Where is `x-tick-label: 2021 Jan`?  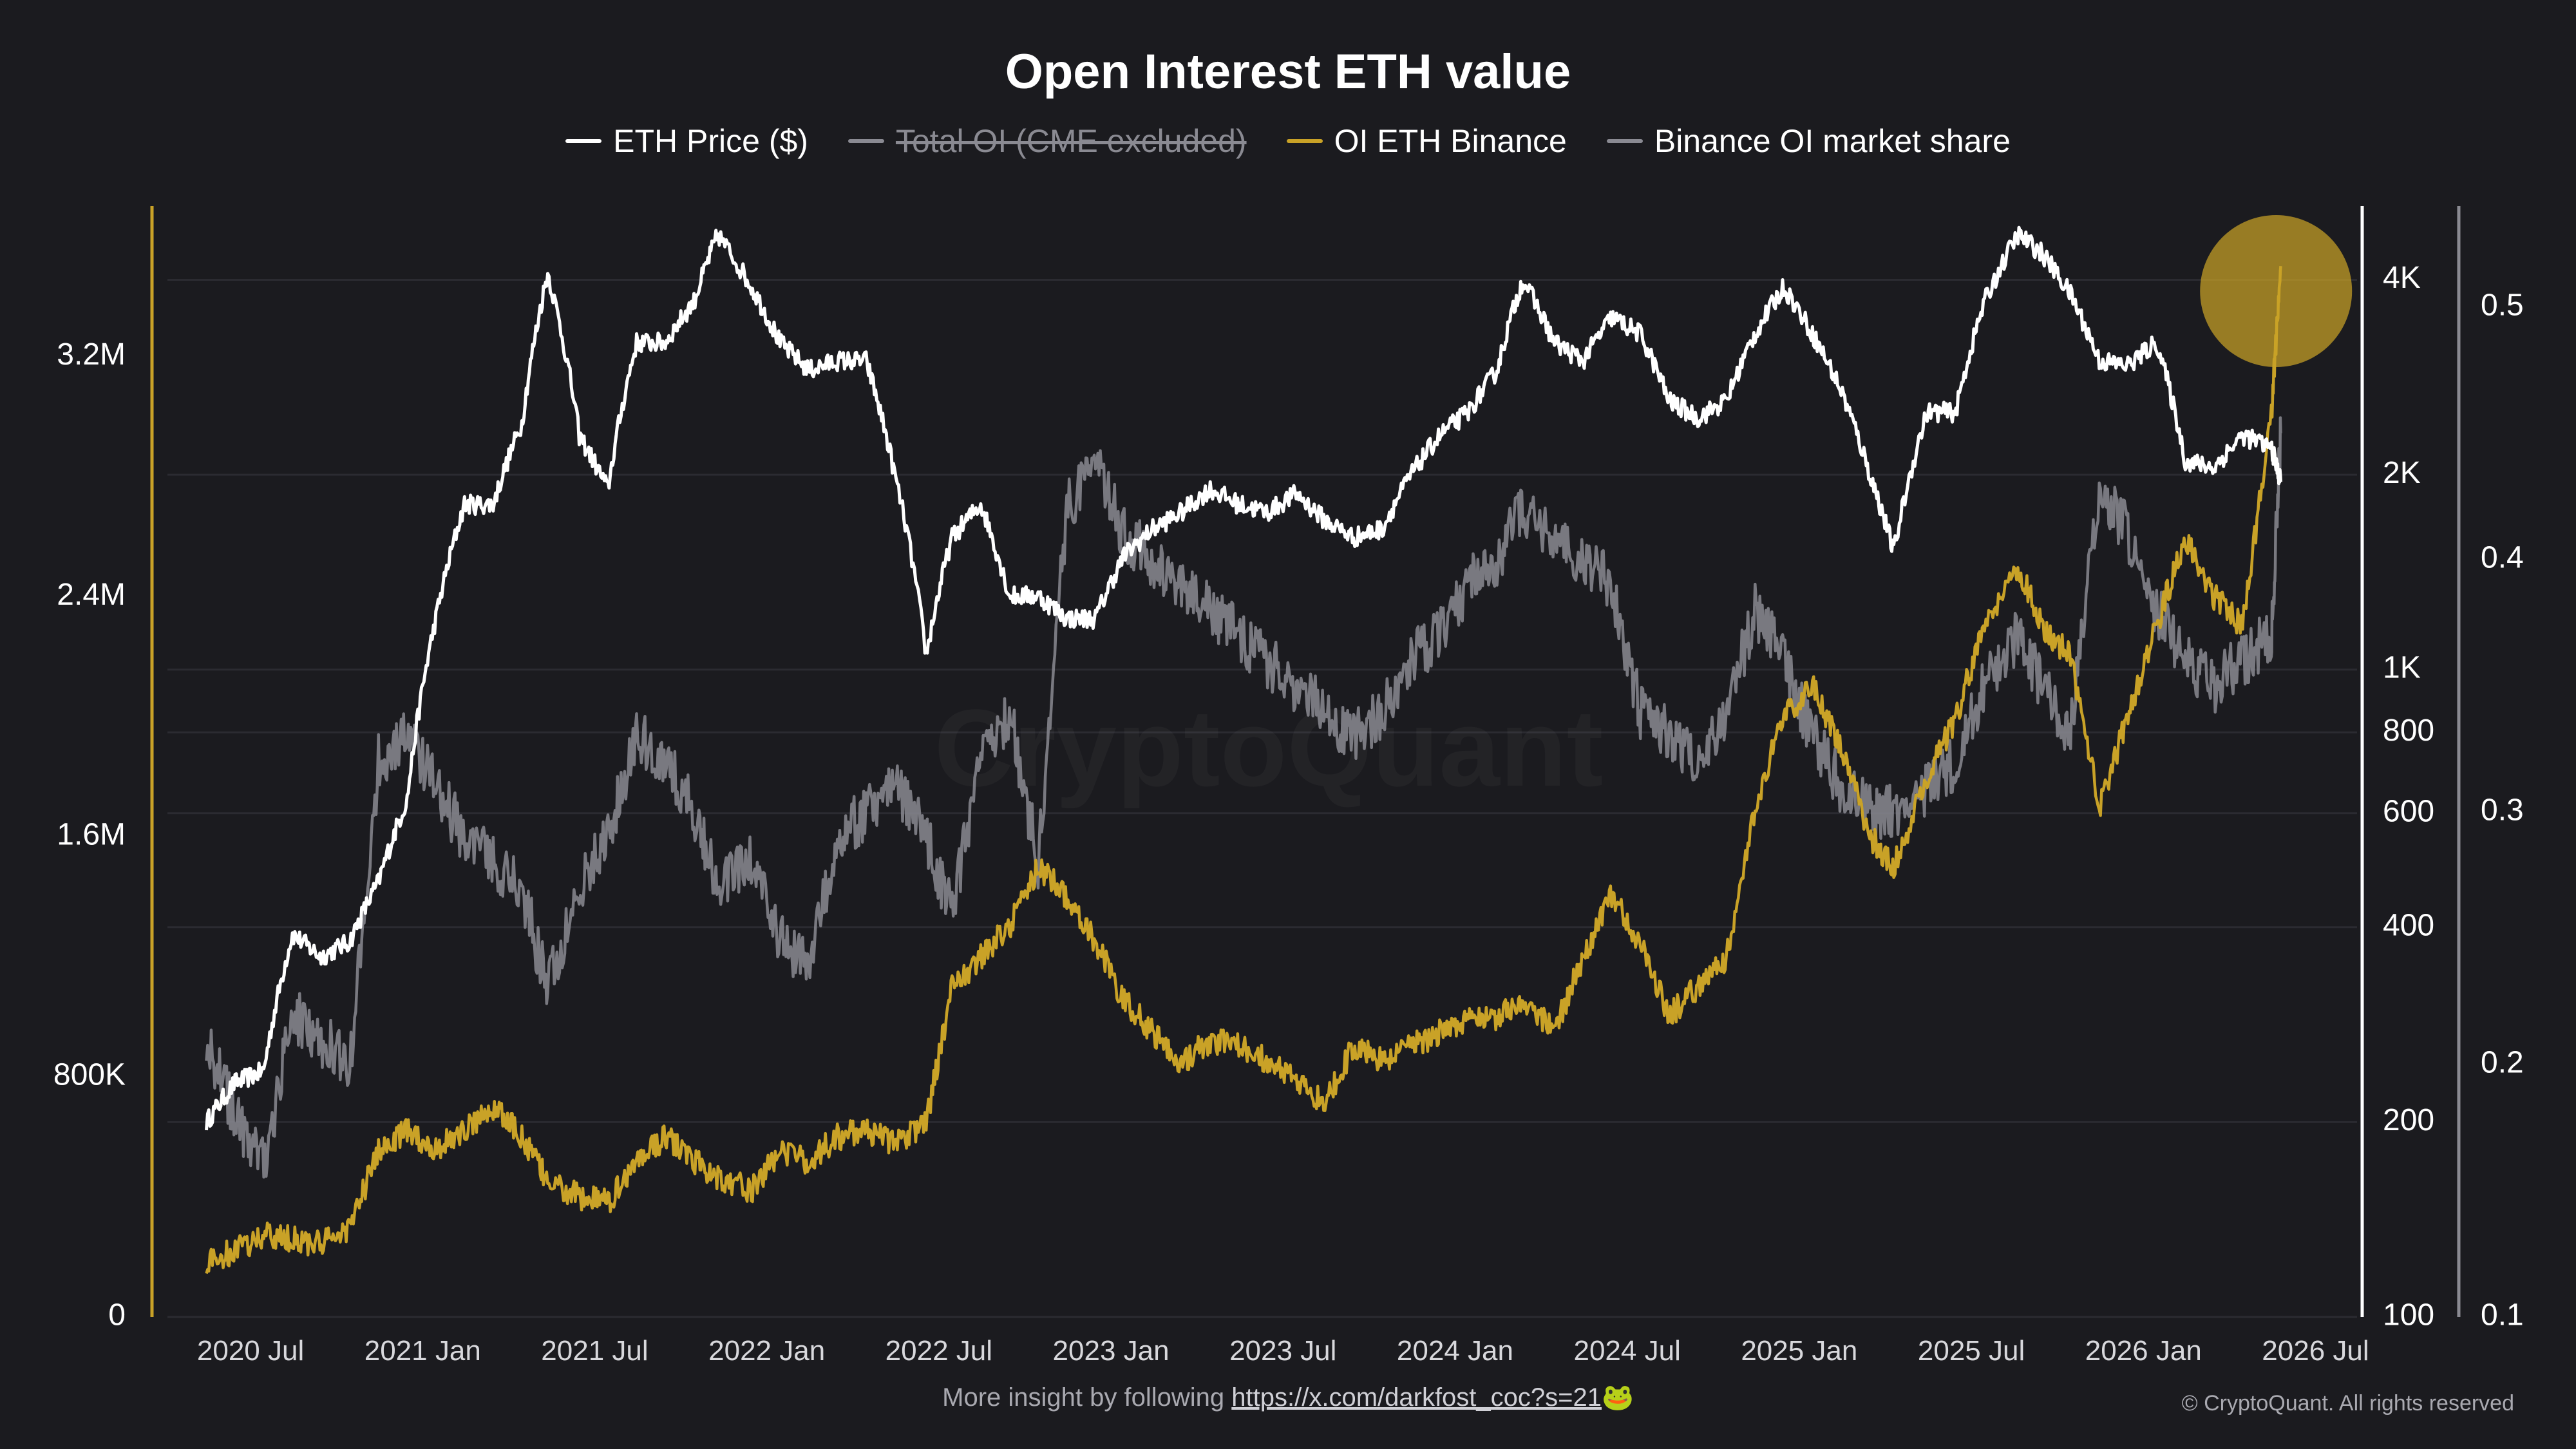 x-tick-label: 2021 Jan is located at coordinates (423, 1351).